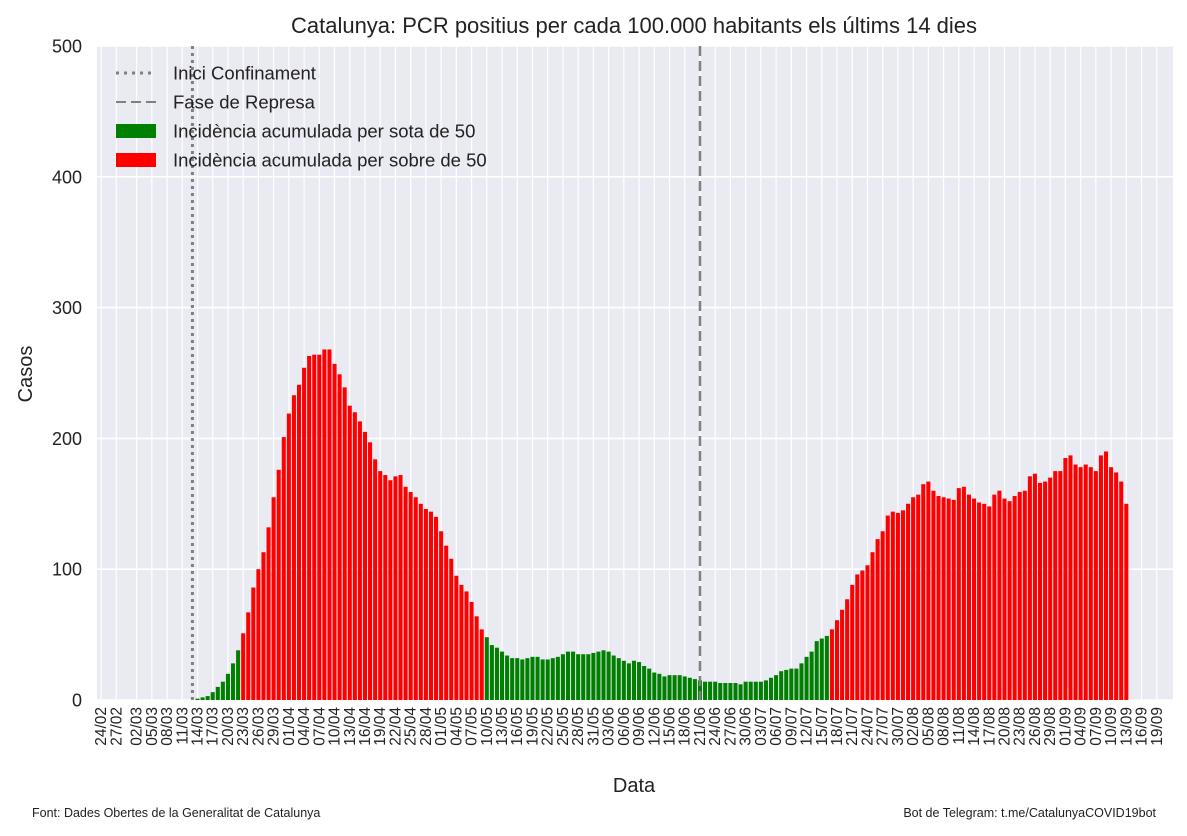 This screenshot has height=836, width=1187. What do you see at coordinates (944, 726) in the screenshot?
I see `x-tick-label: 08/08` at bounding box center [944, 726].